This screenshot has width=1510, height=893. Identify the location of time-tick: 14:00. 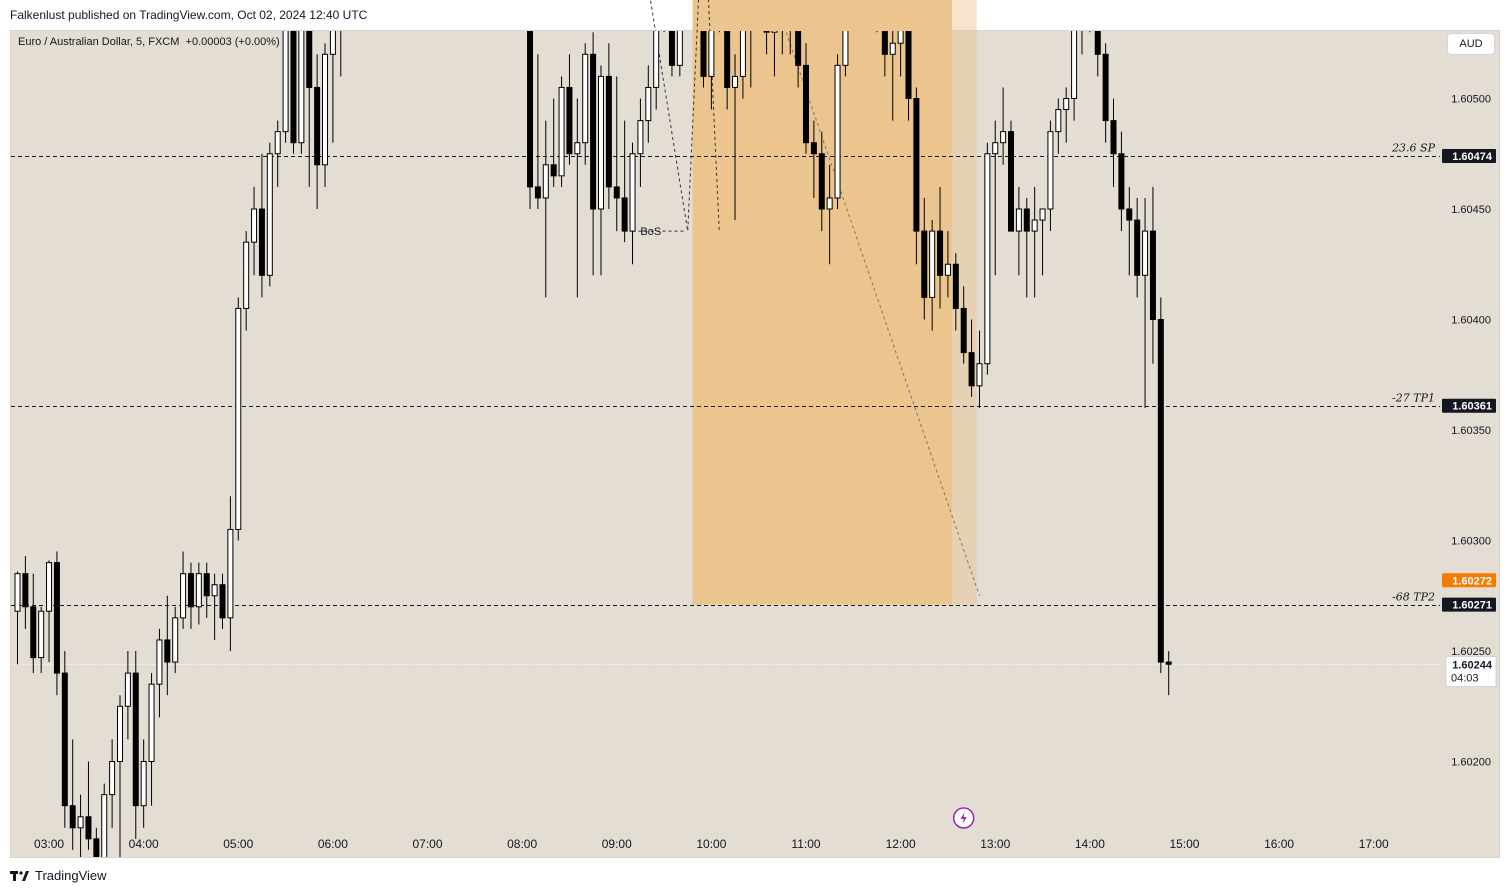
(1090, 844).